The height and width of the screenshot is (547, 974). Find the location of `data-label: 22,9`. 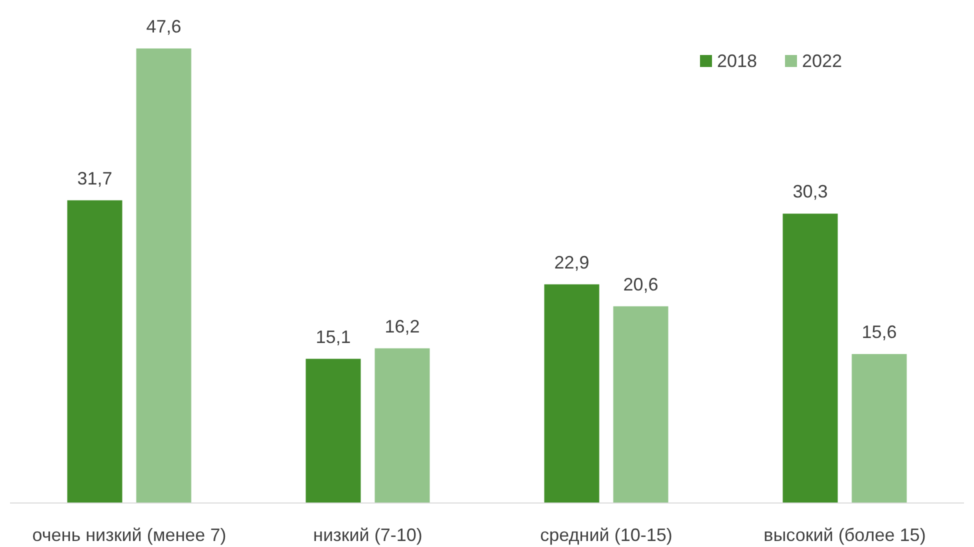

data-label: 22,9 is located at coordinates (572, 262).